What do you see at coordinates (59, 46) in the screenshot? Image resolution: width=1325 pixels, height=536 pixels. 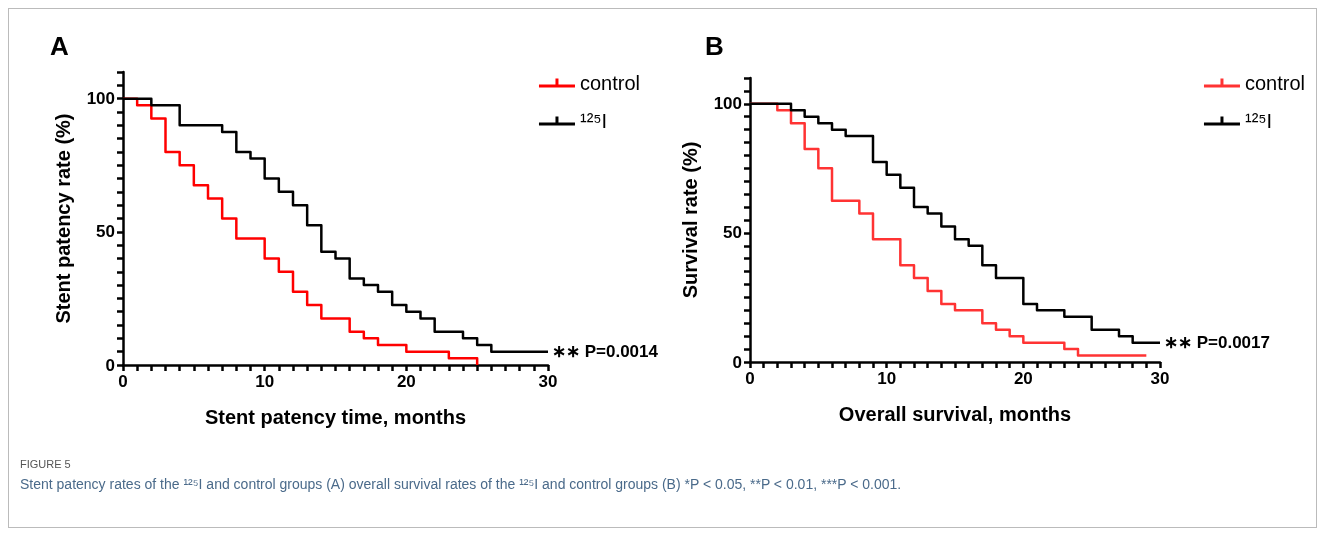 I see `chart-title: A` at bounding box center [59, 46].